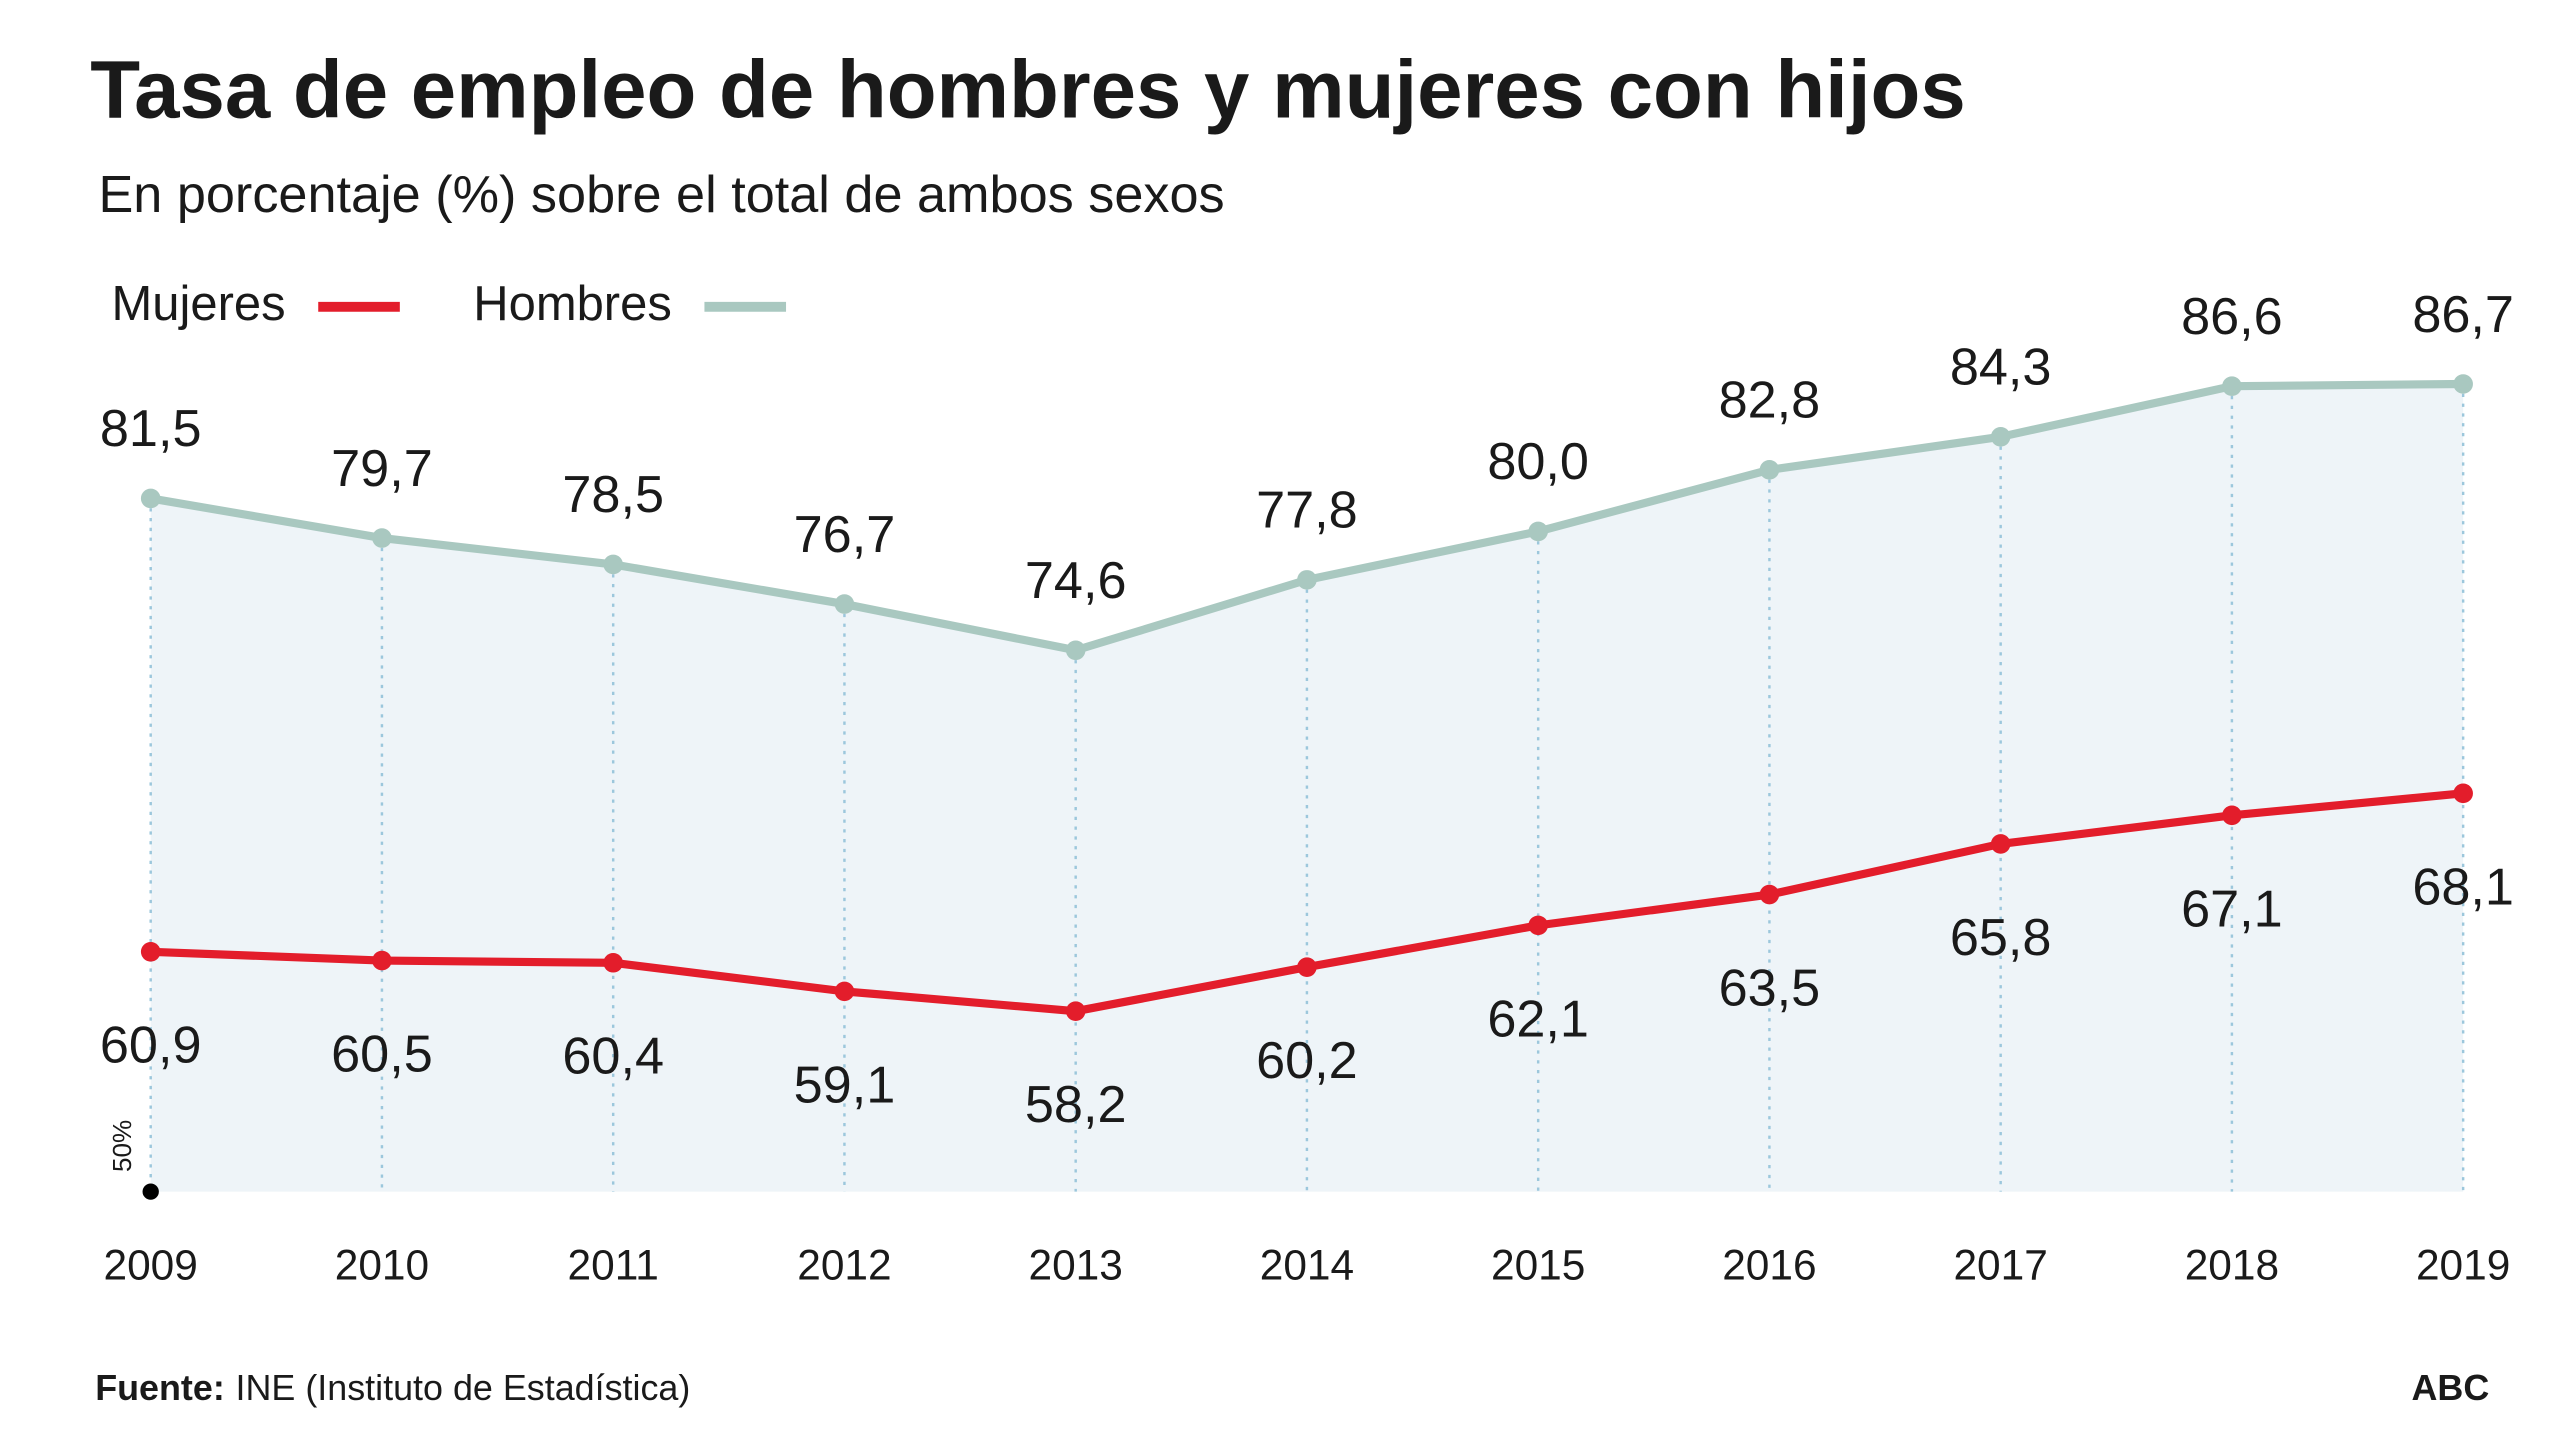  What do you see at coordinates (382, 1055) in the screenshot?
I see `data-label: 60,5` at bounding box center [382, 1055].